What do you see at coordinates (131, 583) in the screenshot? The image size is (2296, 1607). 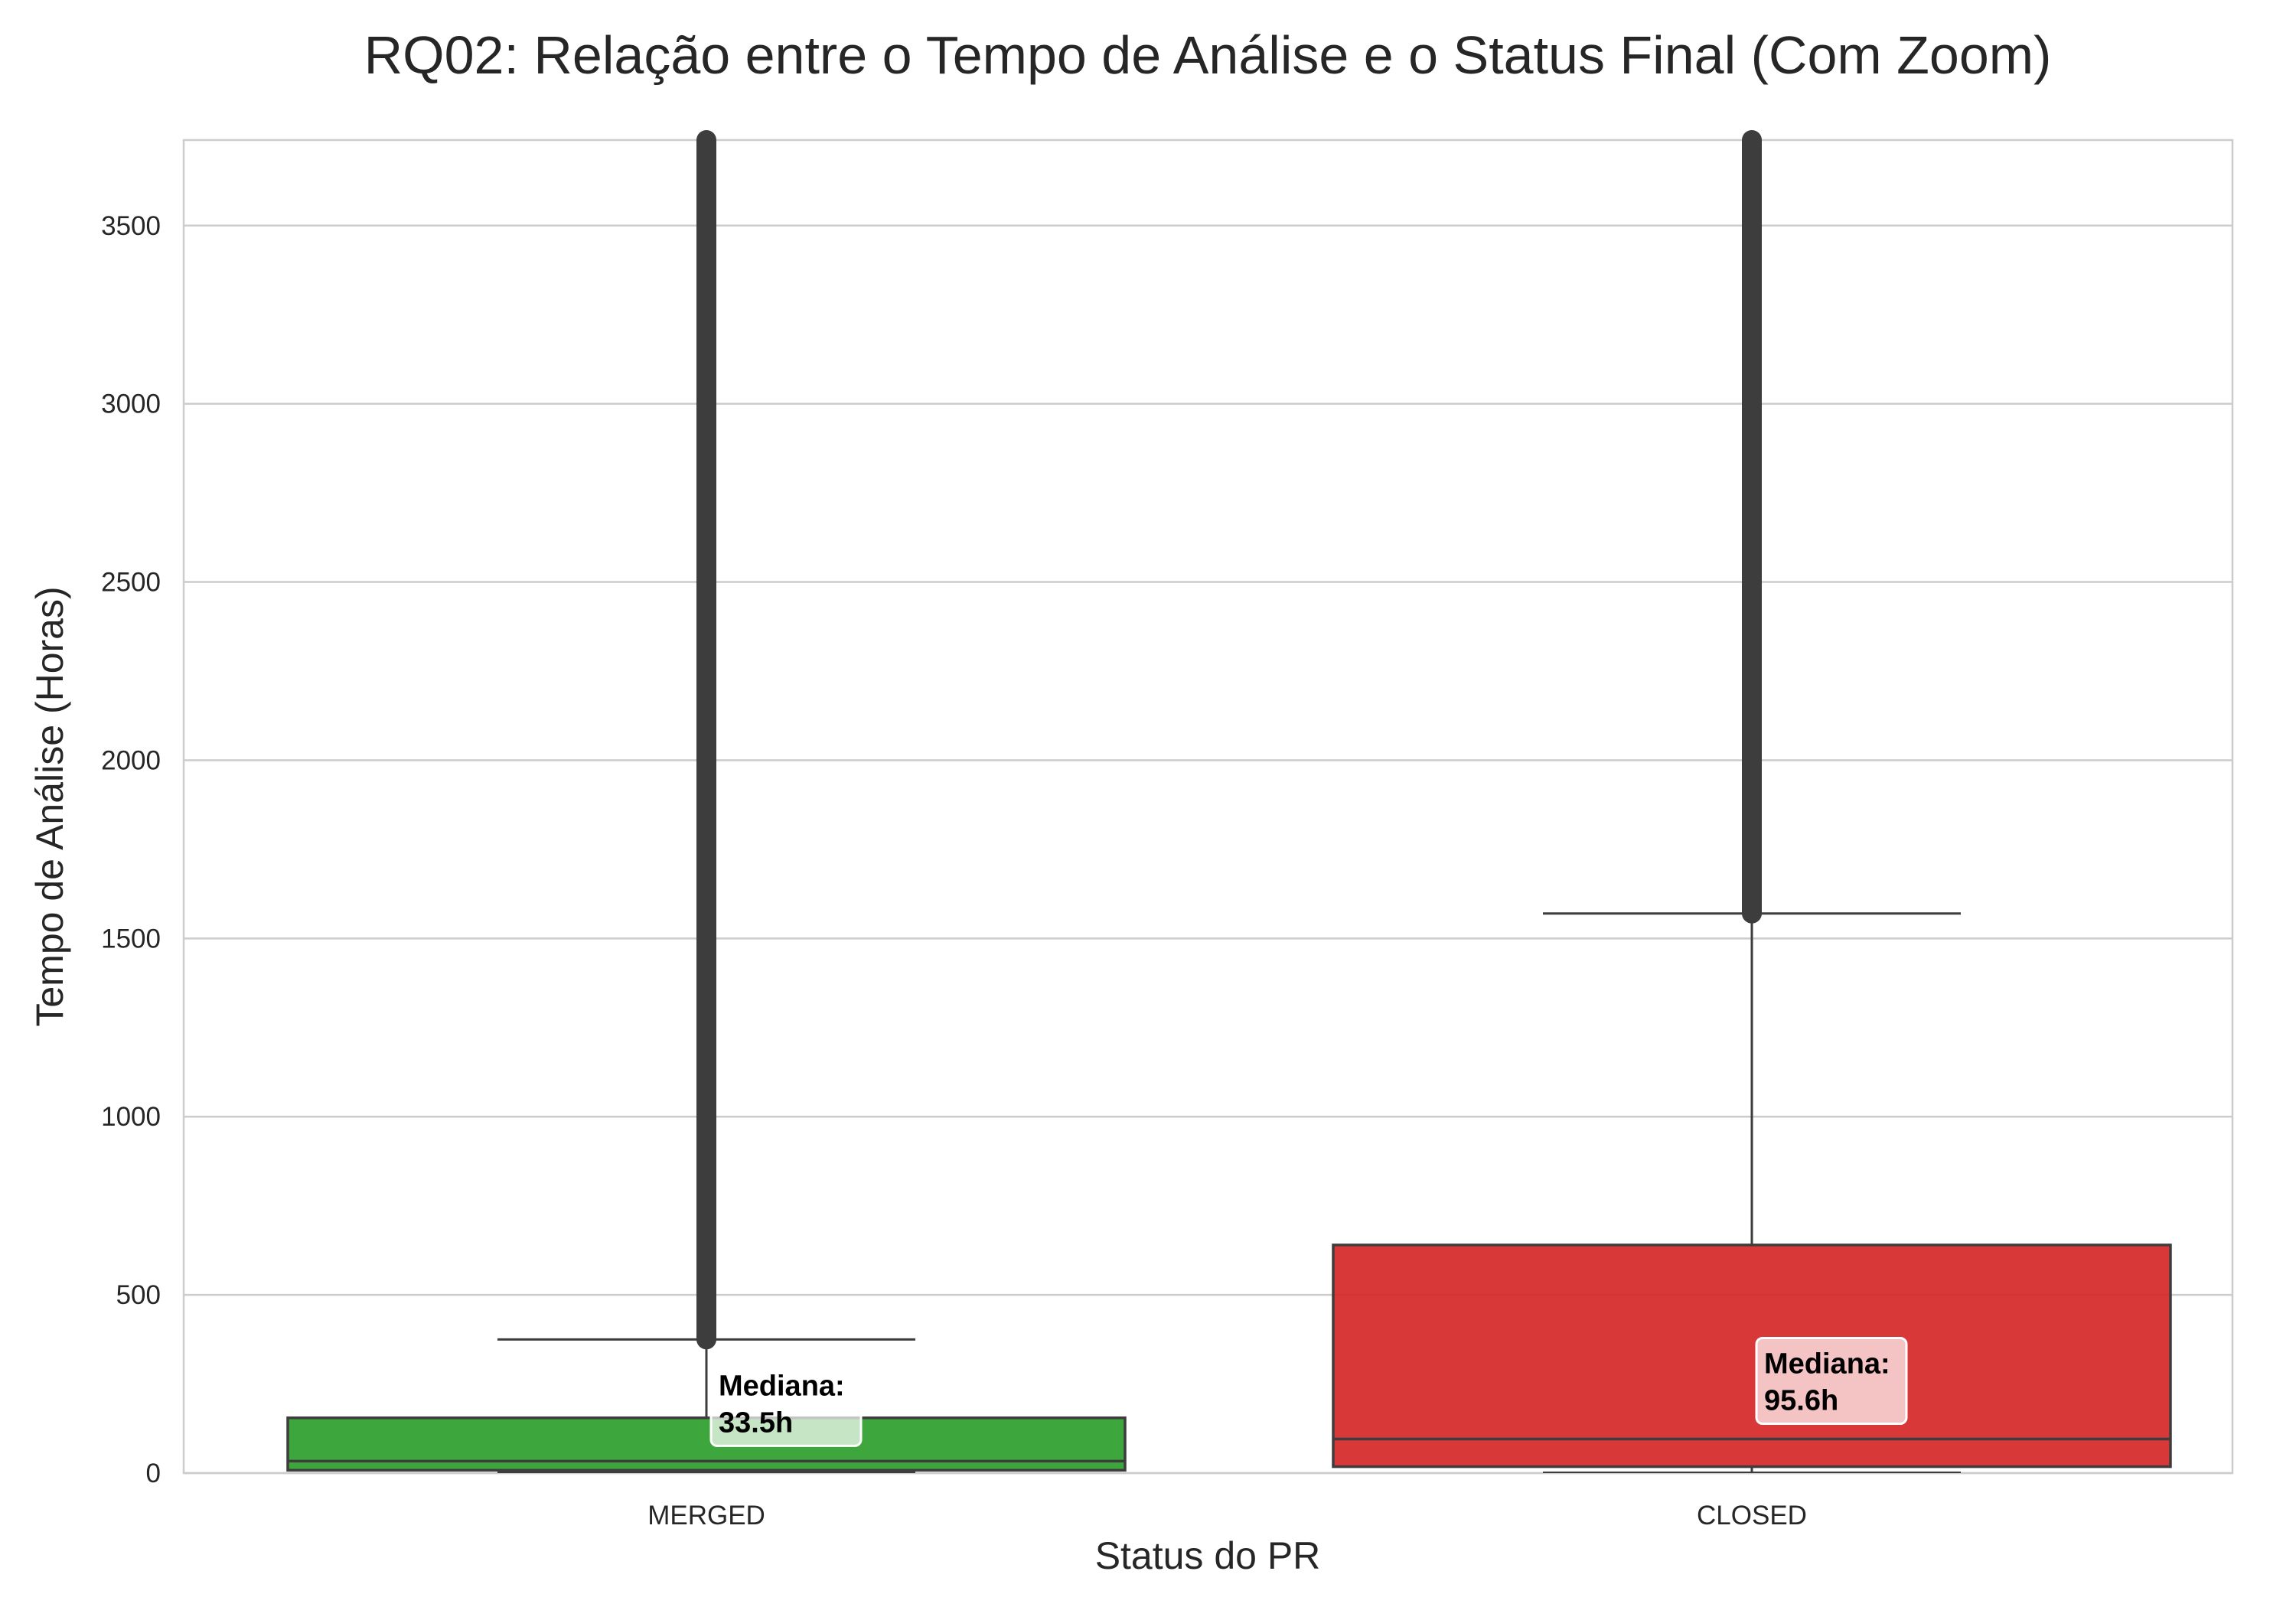 I see `y-tick-label: 2500` at bounding box center [131, 583].